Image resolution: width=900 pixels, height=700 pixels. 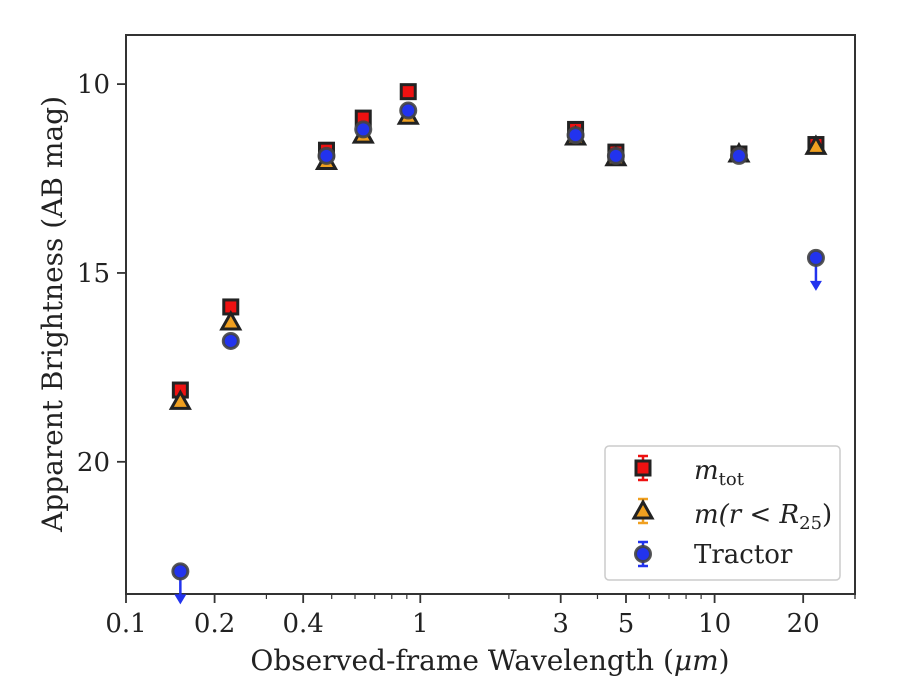 I want to click on y-tick-label: 15, so click(x=93, y=274).